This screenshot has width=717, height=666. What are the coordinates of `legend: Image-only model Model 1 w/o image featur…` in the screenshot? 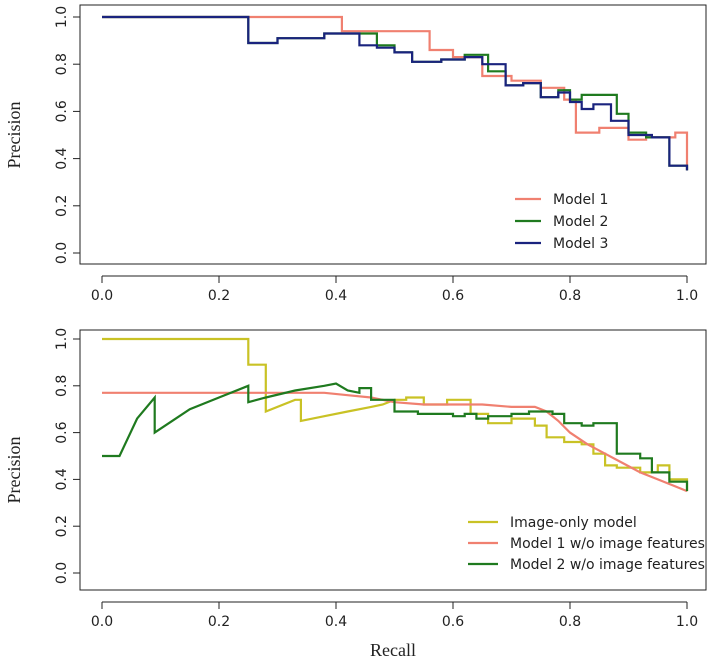 It's located at (586, 544).